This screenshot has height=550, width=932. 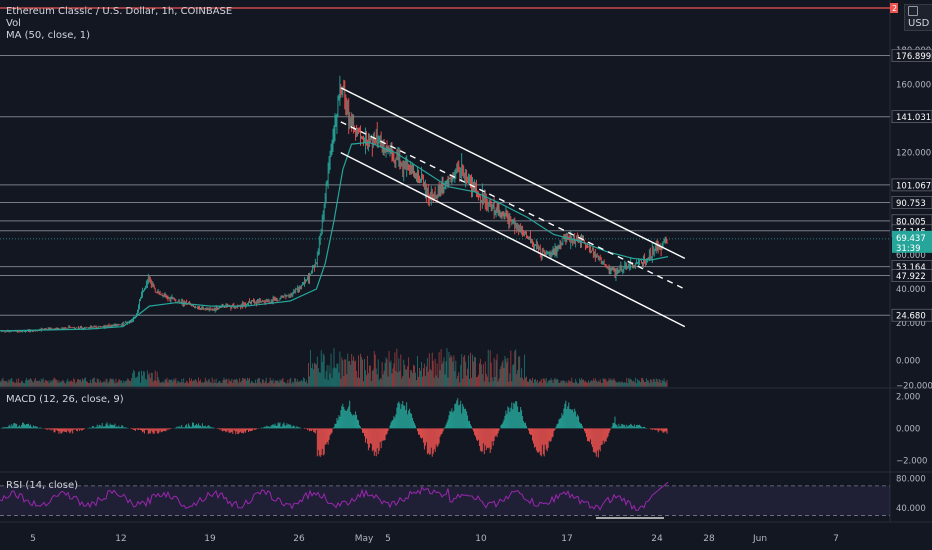 What do you see at coordinates (481, 539) in the screenshot?
I see `time-tick-label: 10` at bounding box center [481, 539].